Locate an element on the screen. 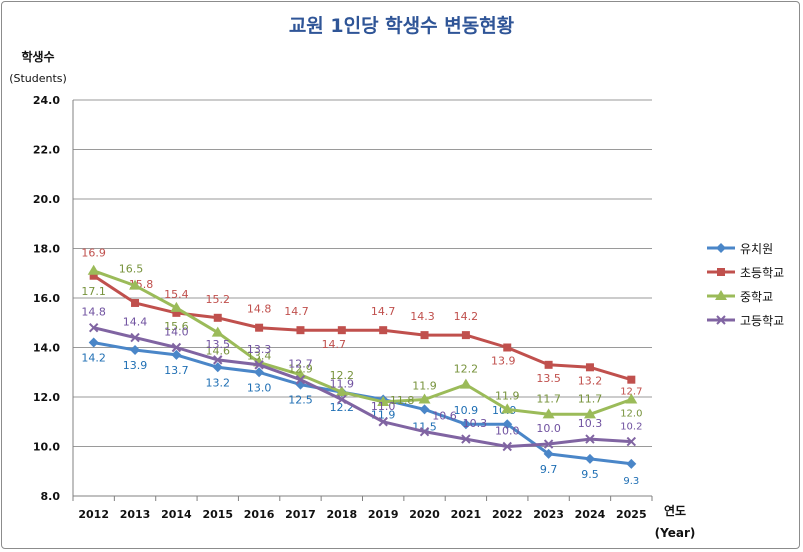 Image resolution: width=803 pixels, height=552 pixels. data-label: 15.6 is located at coordinates (176, 326).